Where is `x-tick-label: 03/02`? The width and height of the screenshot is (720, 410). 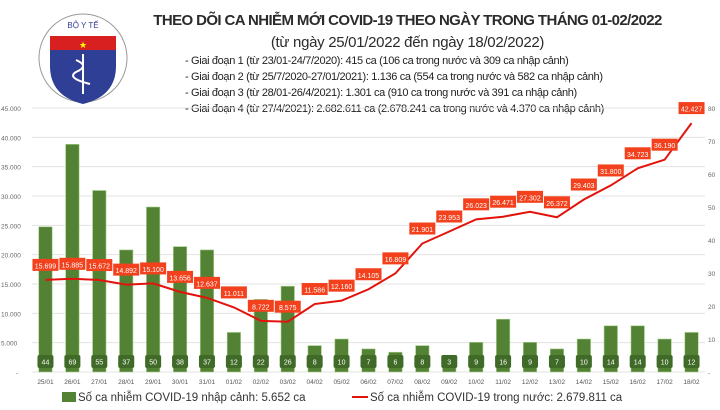 x-tick-label: 03/02 is located at coordinates (288, 382).